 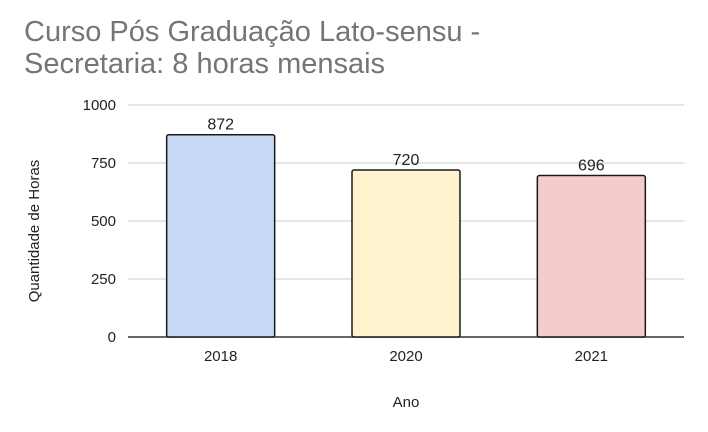 What do you see at coordinates (112, 337) in the screenshot?
I see `y-tick-label: 0` at bounding box center [112, 337].